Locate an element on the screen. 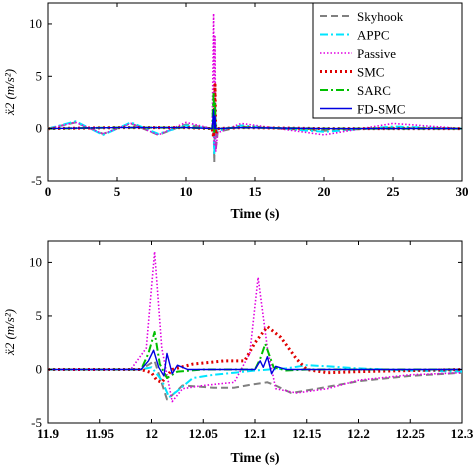  legend-label: Skyhook is located at coordinates (380, 16).